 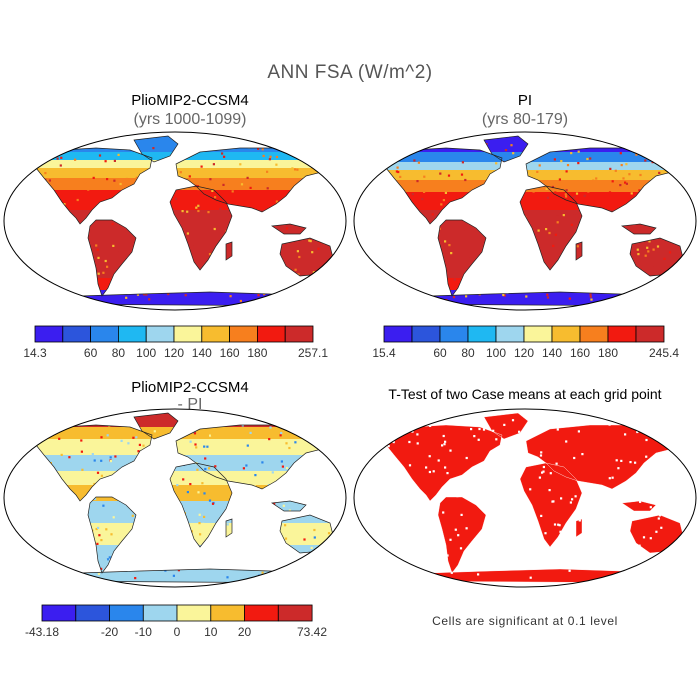 I want to click on colorbar-label: -20, so click(x=110, y=632).